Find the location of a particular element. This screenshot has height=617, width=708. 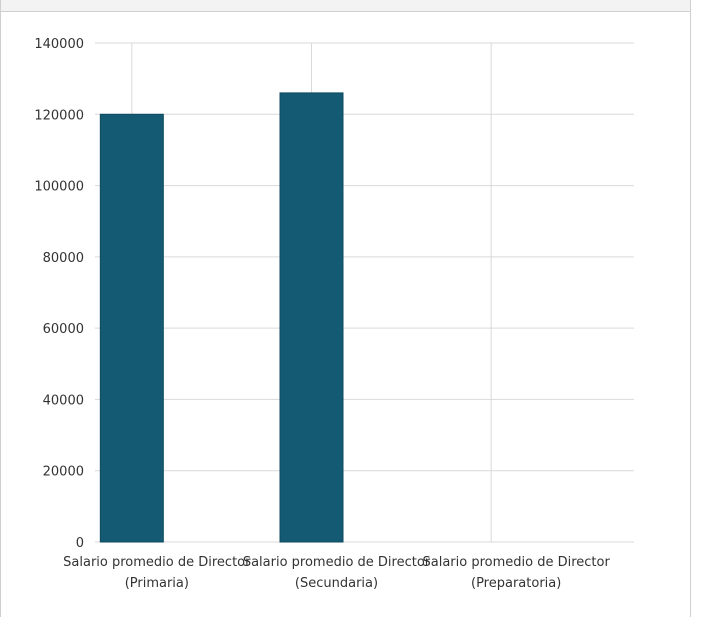

y-tick-label: 60000 is located at coordinates (63, 329).